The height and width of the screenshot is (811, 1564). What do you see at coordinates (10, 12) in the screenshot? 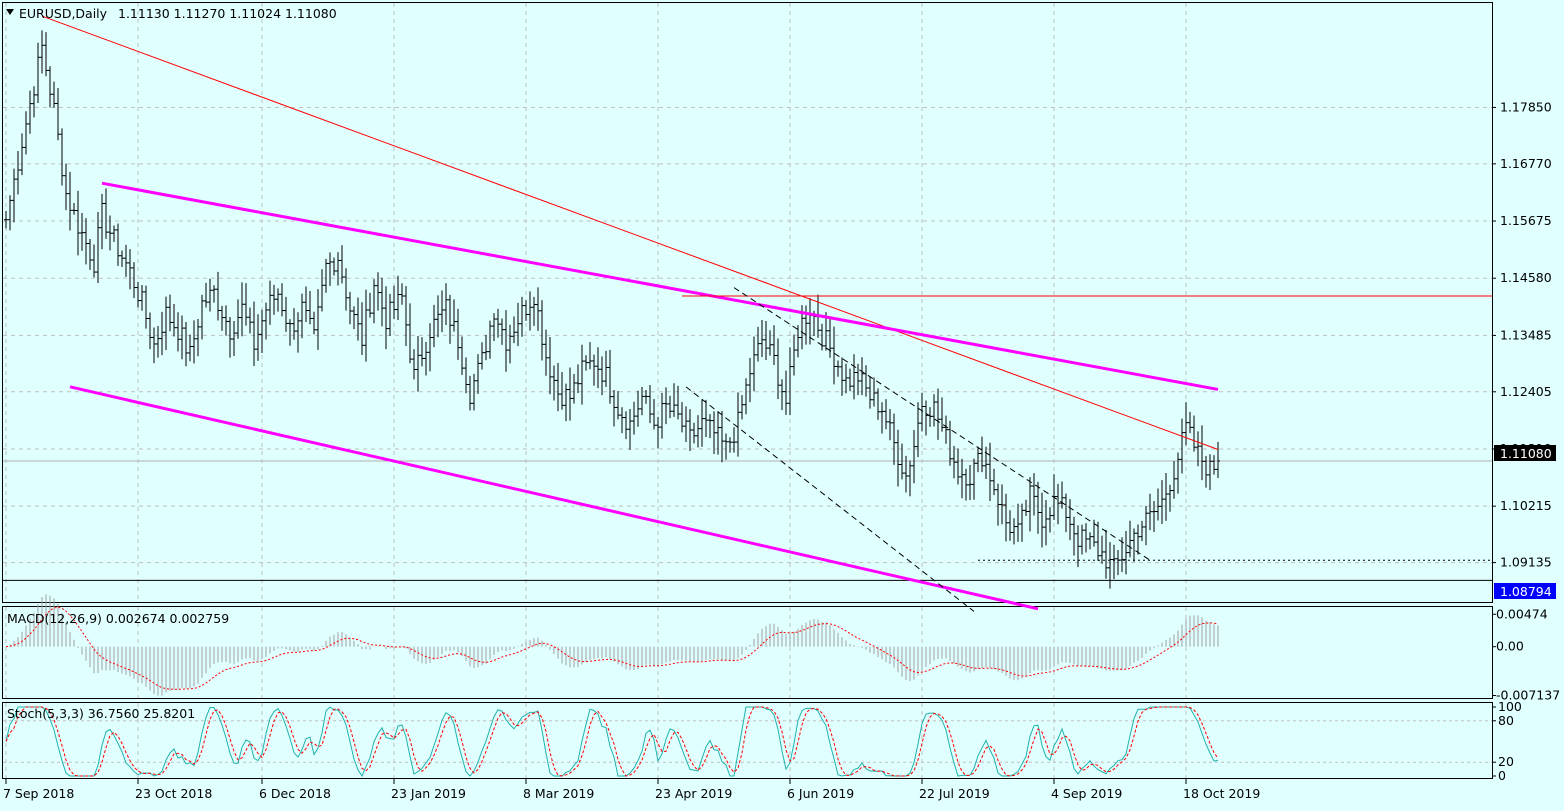
I see `symbol-dropdown-arrow-icon` at bounding box center [10, 12].